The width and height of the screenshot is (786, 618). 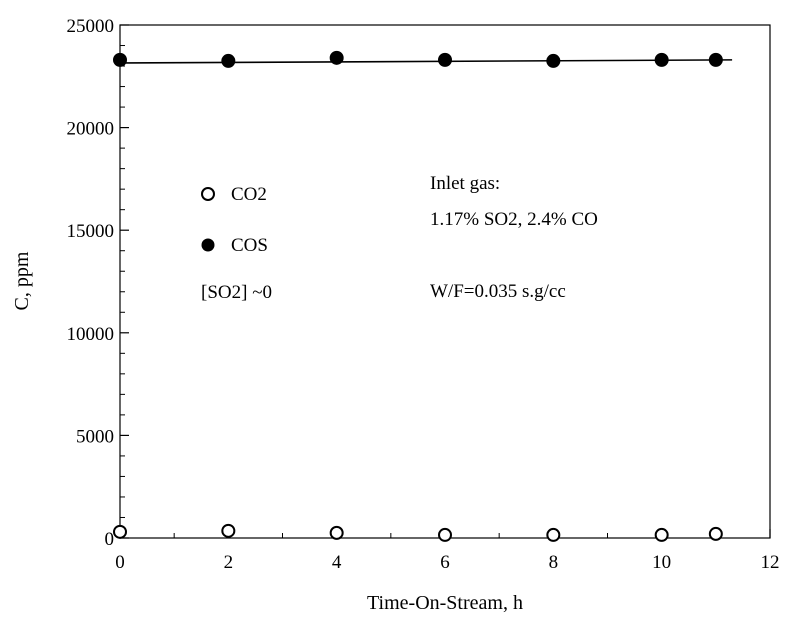 What do you see at coordinates (208, 245) in the screenshot?
I see `legend-cos-marker` at bounding box center [208, 245].